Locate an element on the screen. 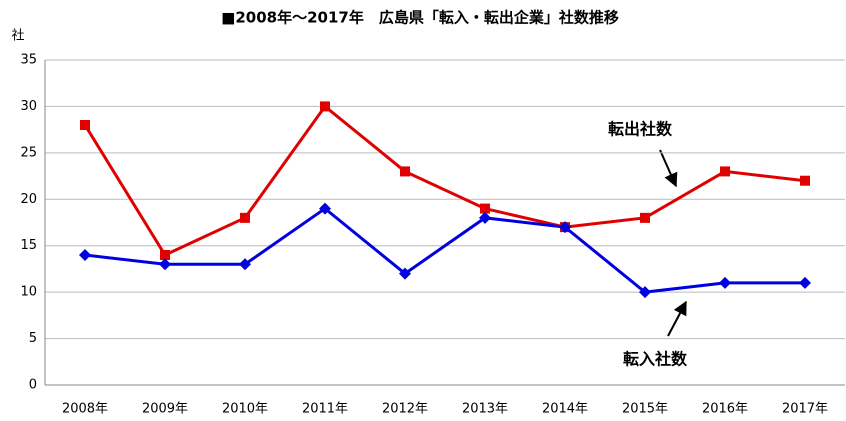 This screenshot has height=421, width=846. y-tick-label: 5 is located at coordinates (33, 338).